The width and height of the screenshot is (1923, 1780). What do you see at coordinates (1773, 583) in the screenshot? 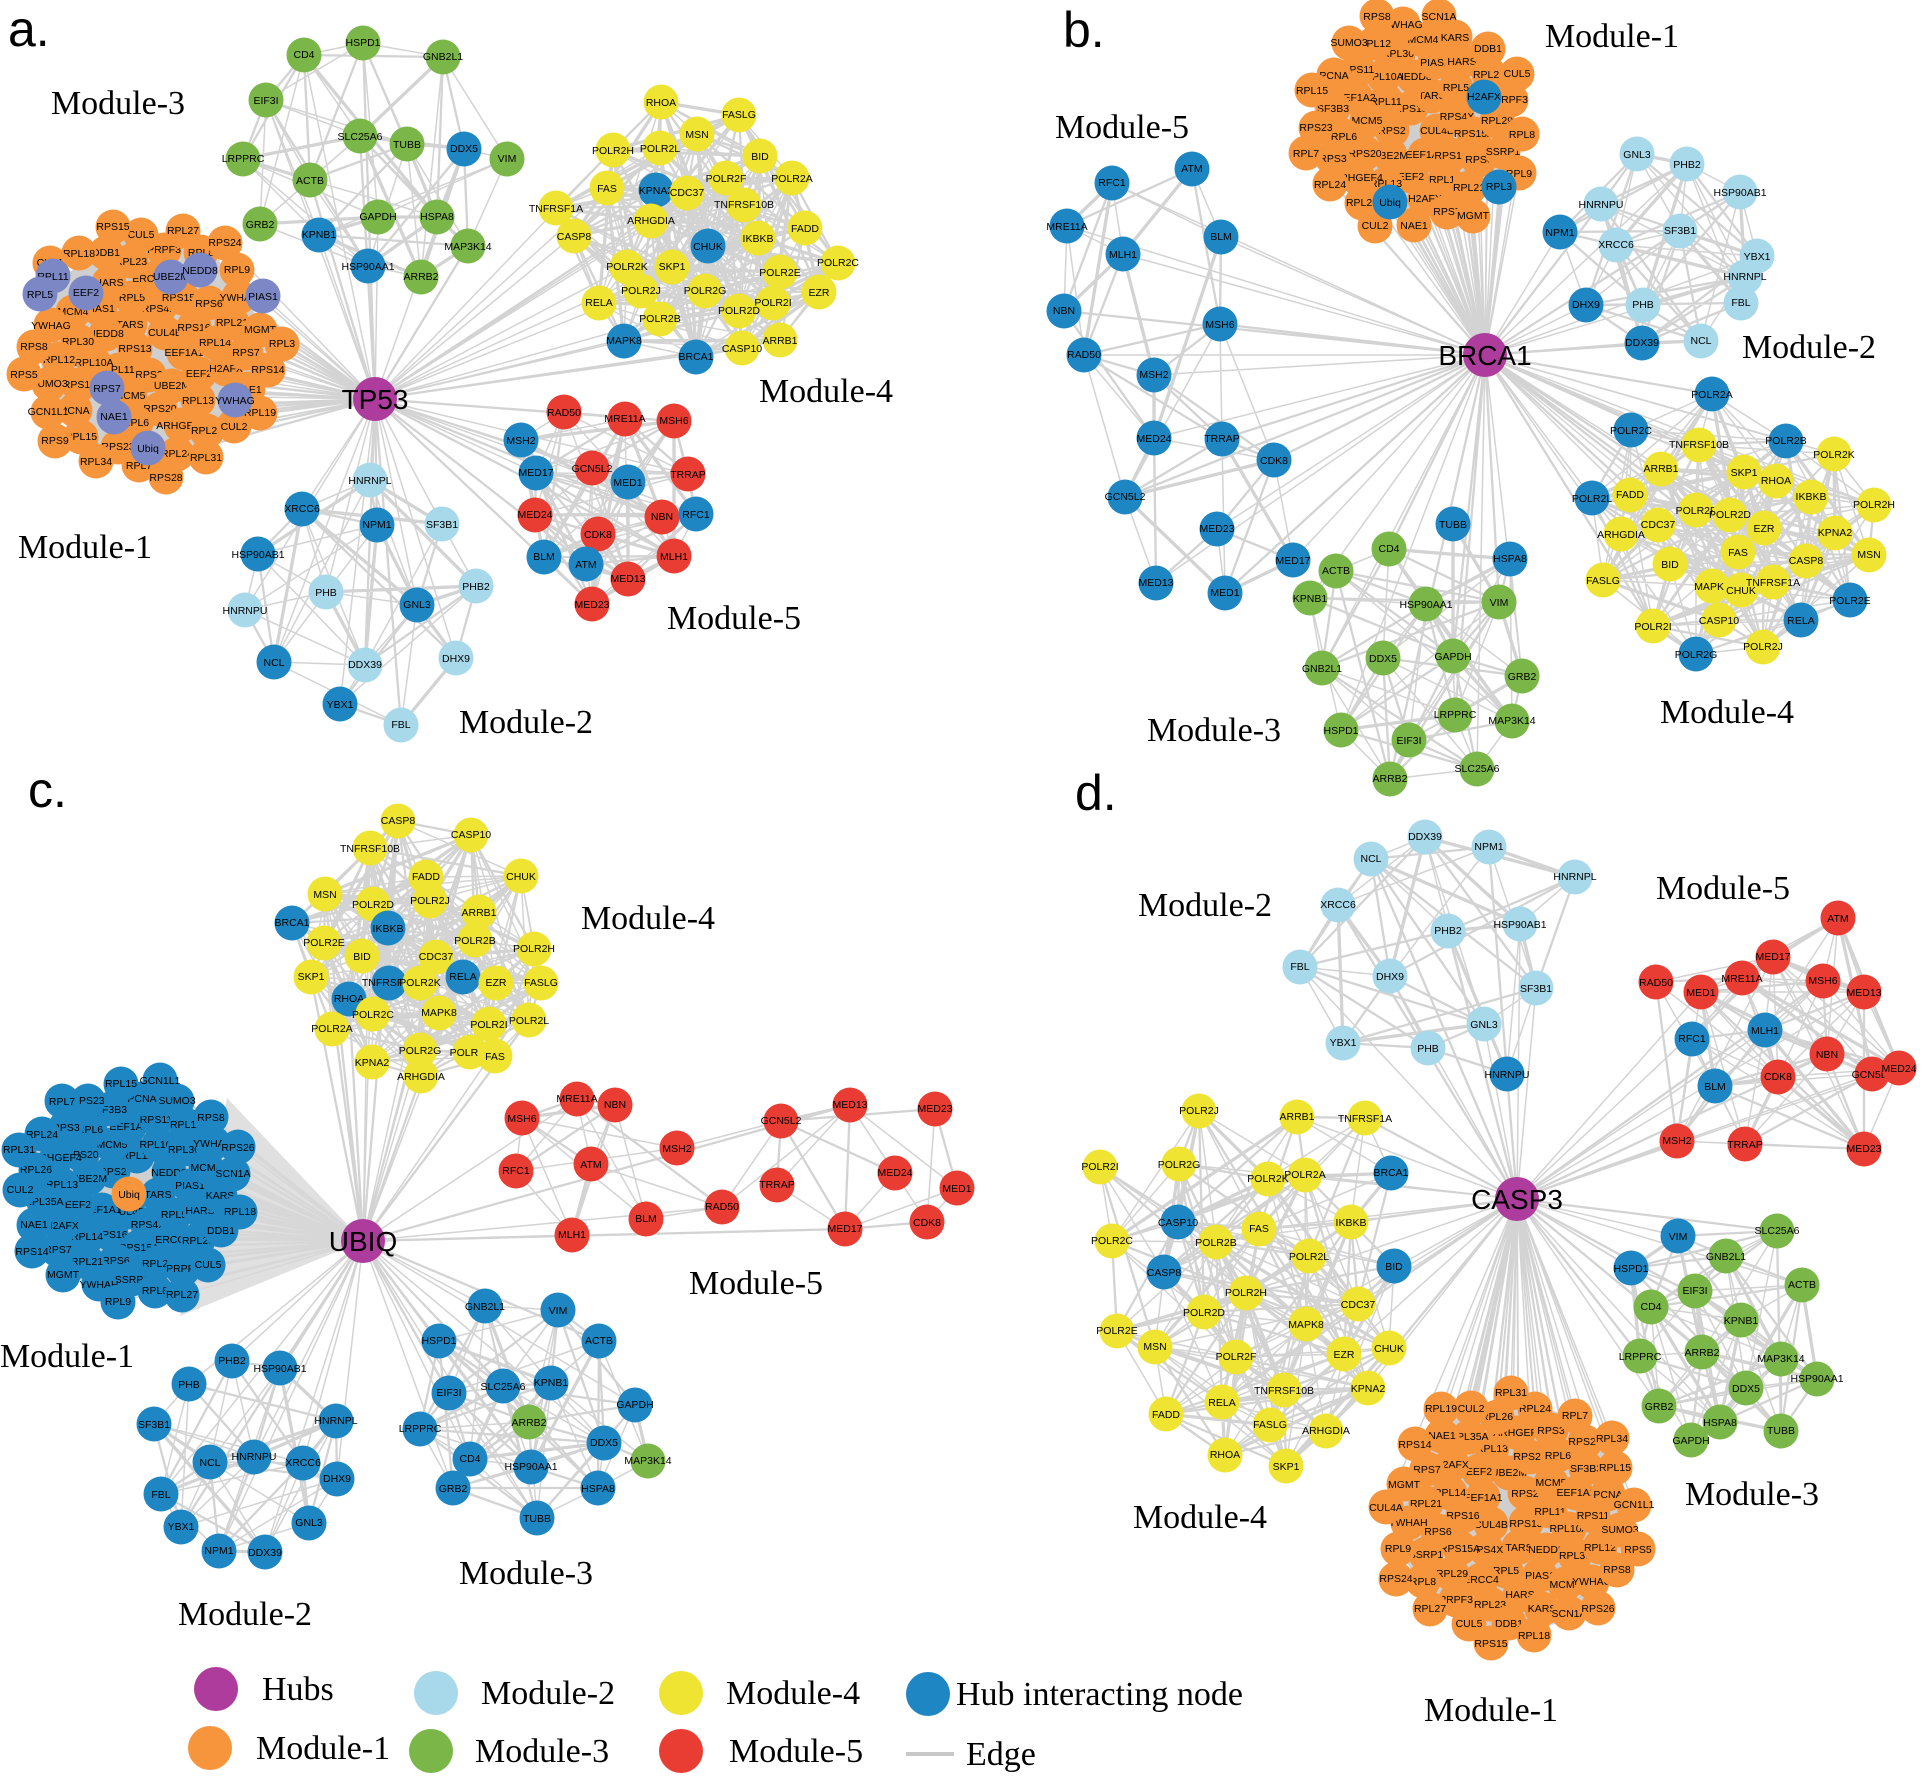
I see `svg-text: TNFRSF1A` at bounding box center [1773, 583].